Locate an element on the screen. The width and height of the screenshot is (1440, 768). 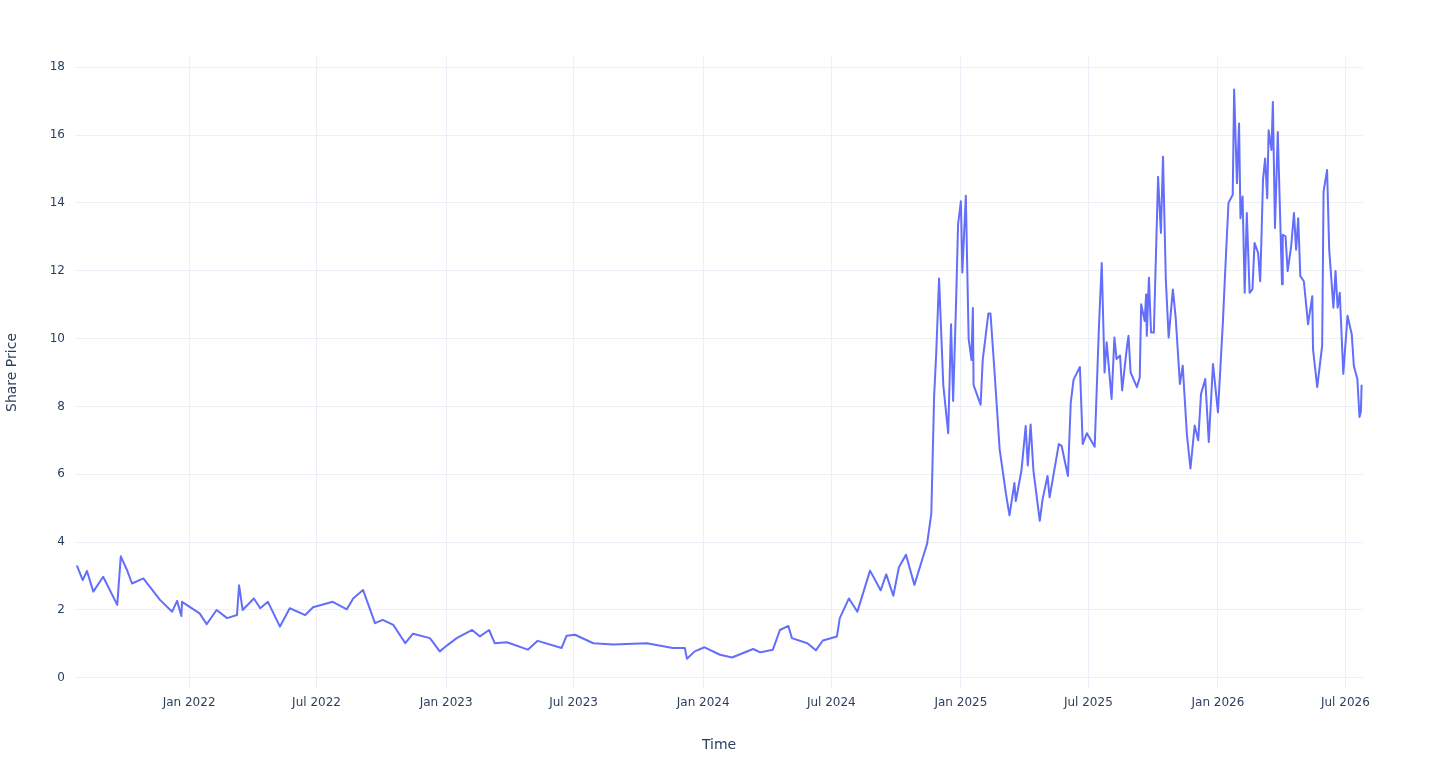
x-tick-label: Jul 2024 is located at coordinates (830, 702).